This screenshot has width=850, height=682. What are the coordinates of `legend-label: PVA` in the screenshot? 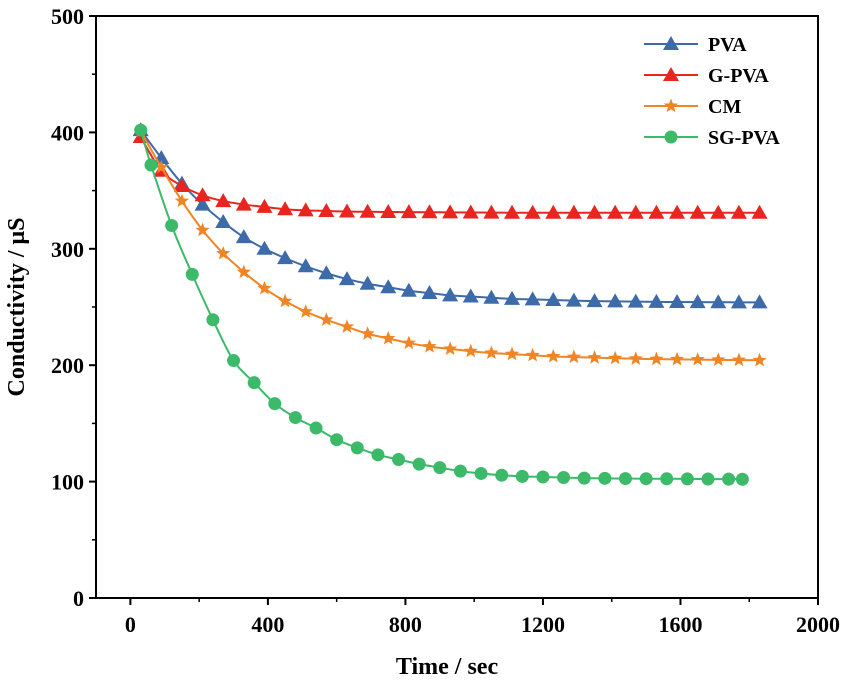 It's located at (727, 45).